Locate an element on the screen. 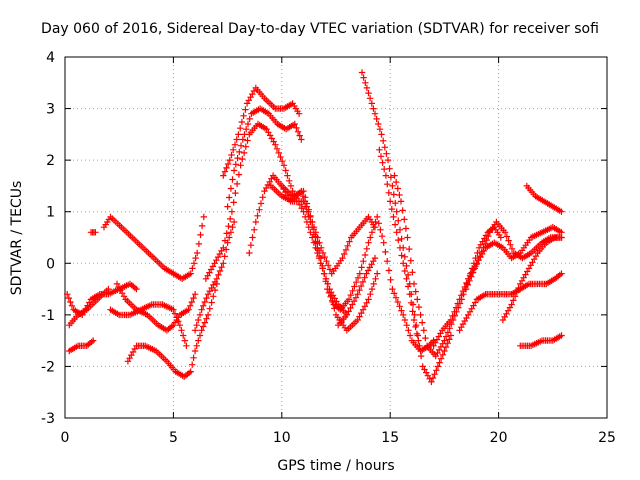 This screenshot has height=480, width=640. y-tick-label: 1 is located at coordinates (50, 213).